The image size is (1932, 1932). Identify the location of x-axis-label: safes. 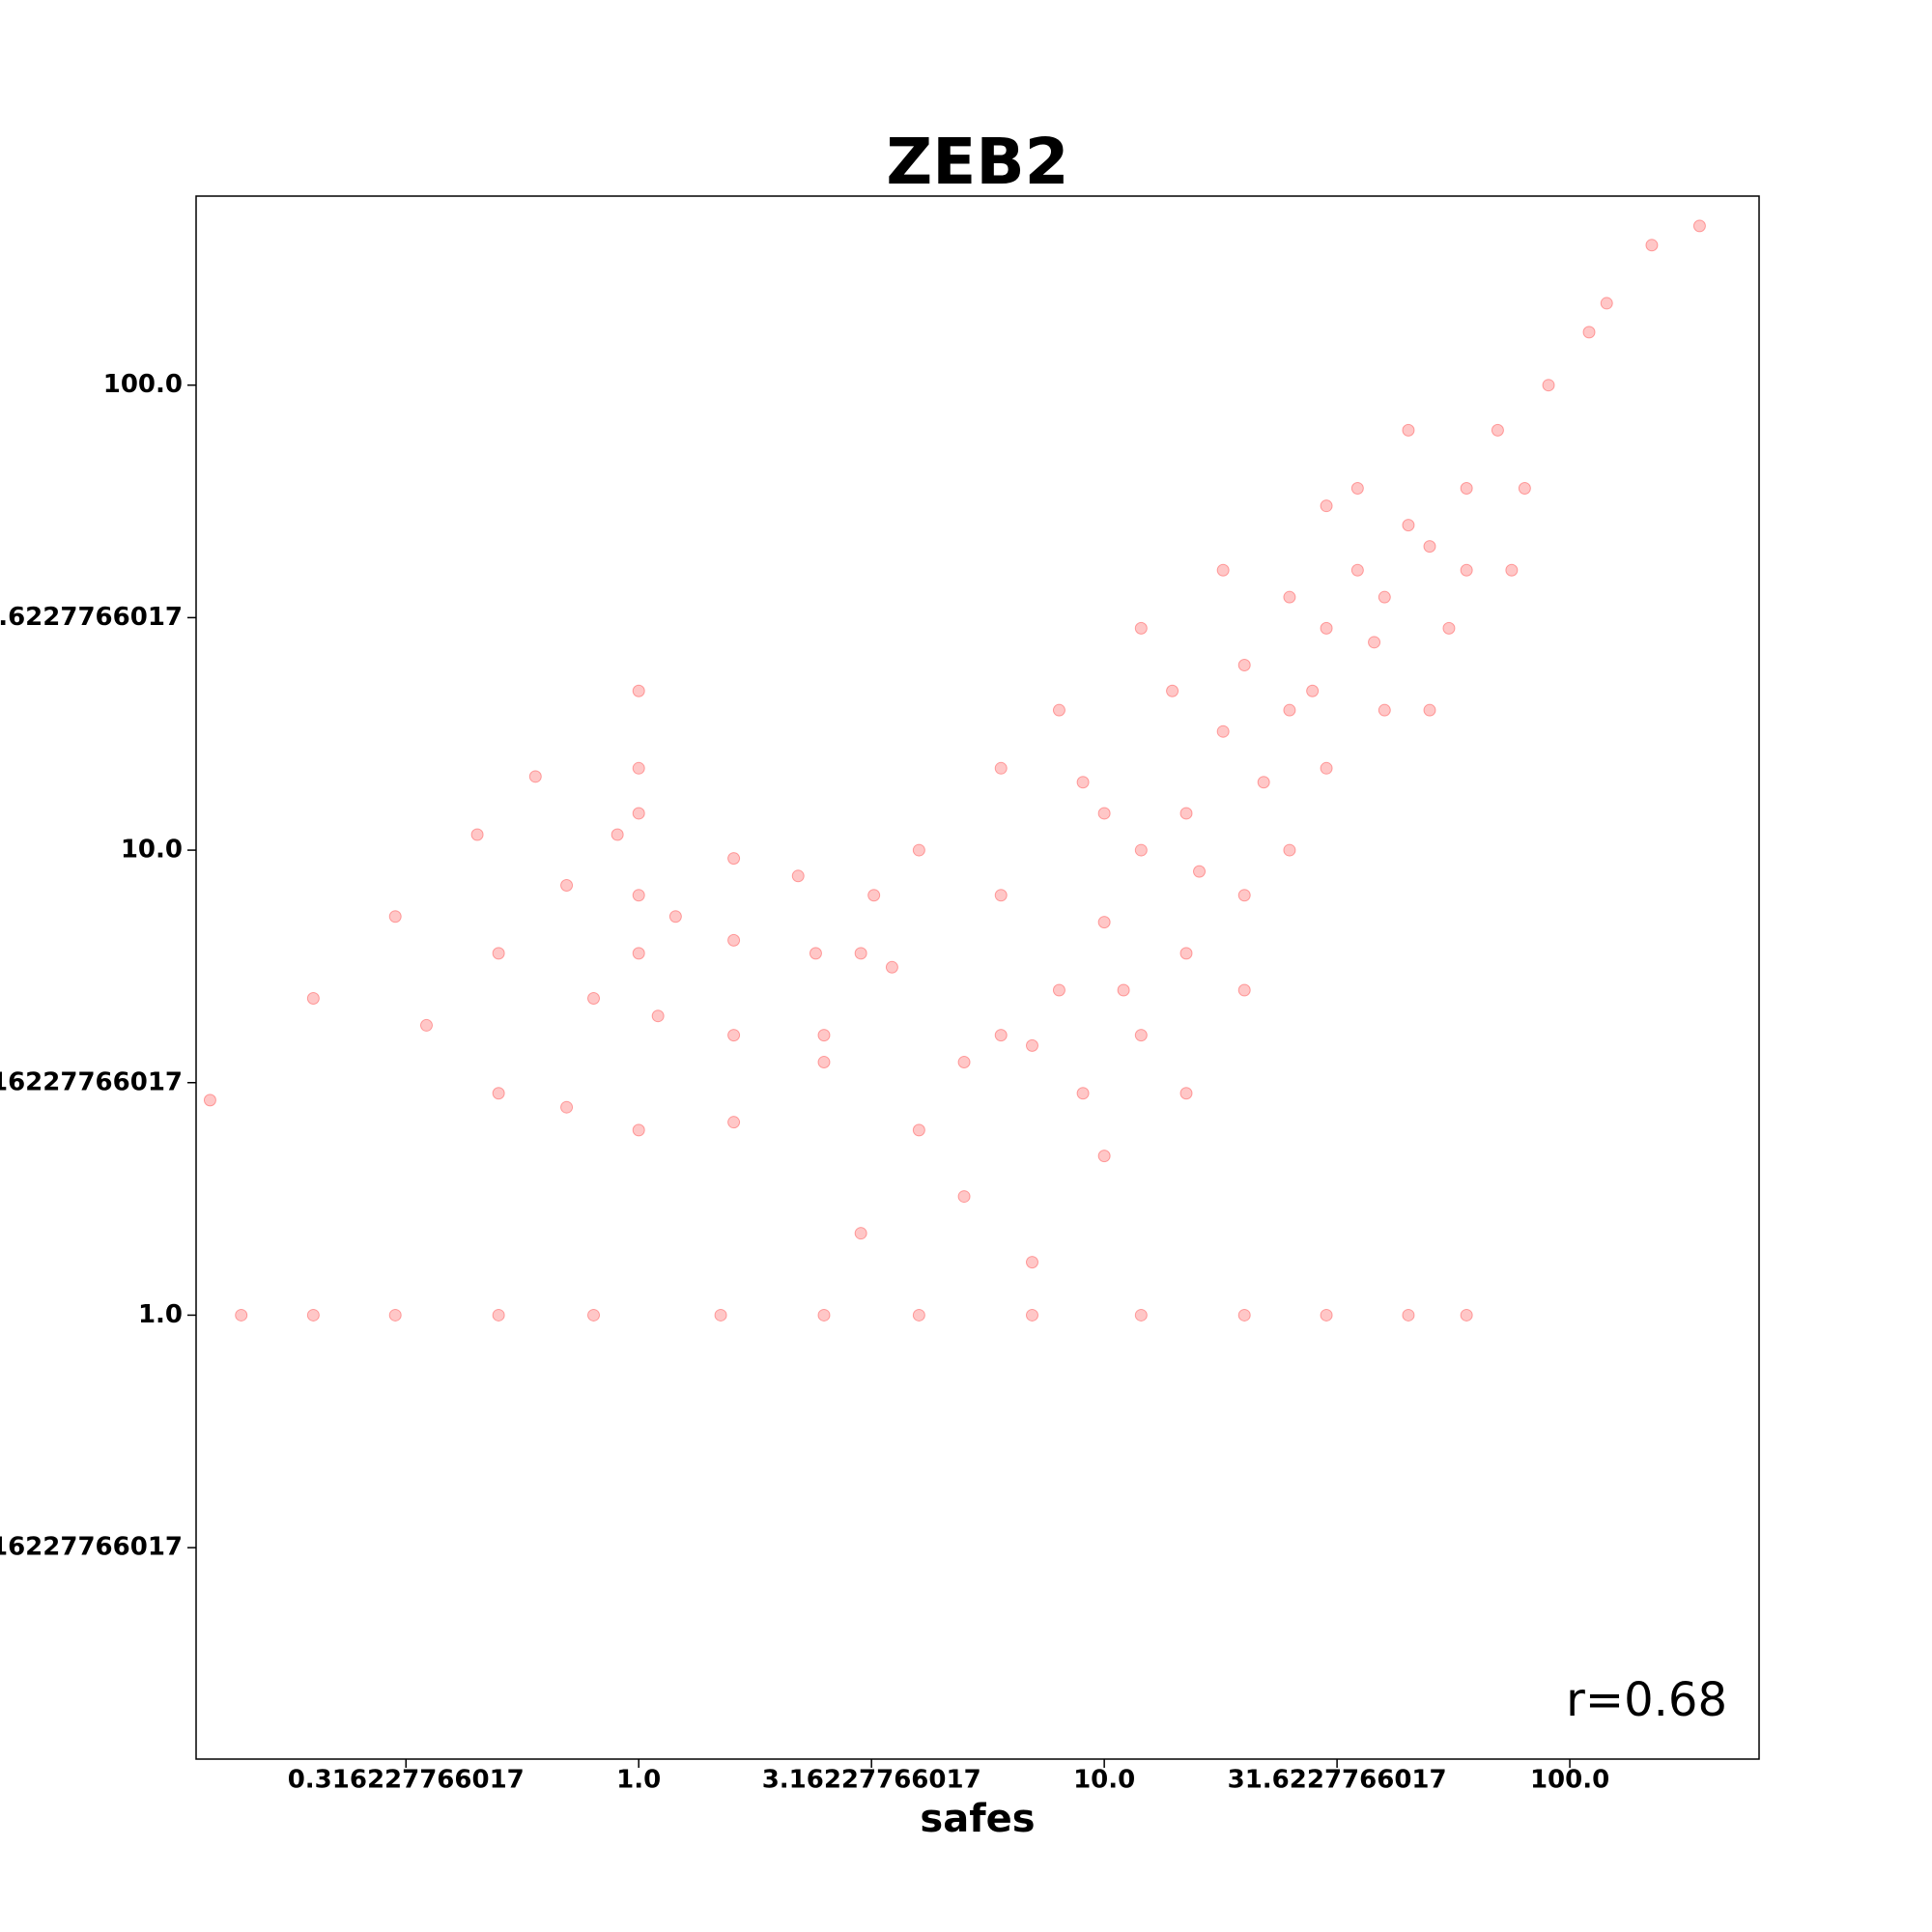
(977, 1819).